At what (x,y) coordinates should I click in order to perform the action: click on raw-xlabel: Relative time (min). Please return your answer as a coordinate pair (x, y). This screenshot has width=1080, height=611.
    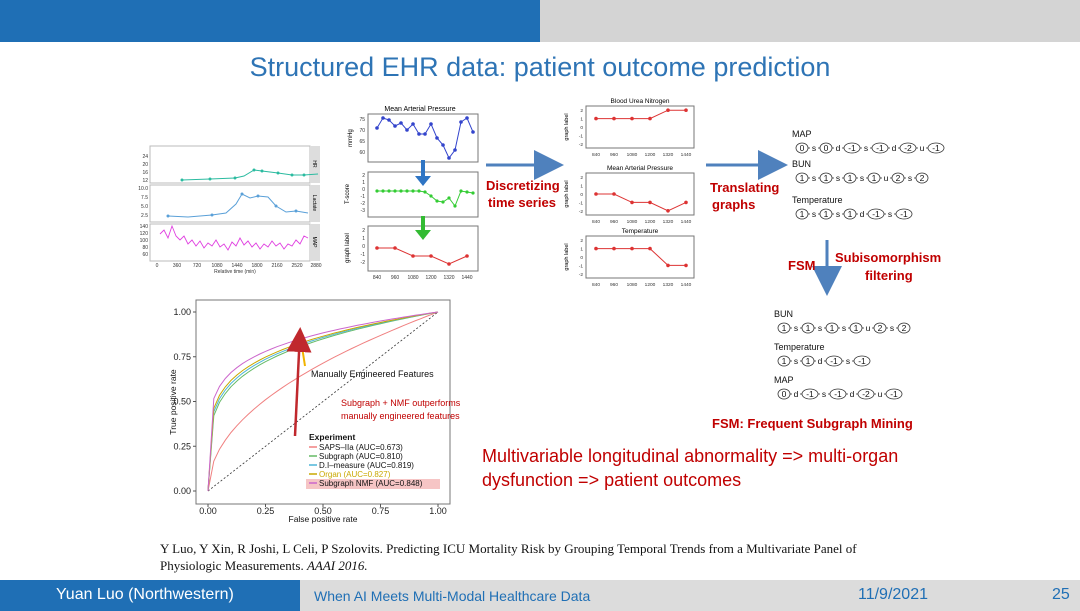
    Looking at the image, I should click on (235, 272).